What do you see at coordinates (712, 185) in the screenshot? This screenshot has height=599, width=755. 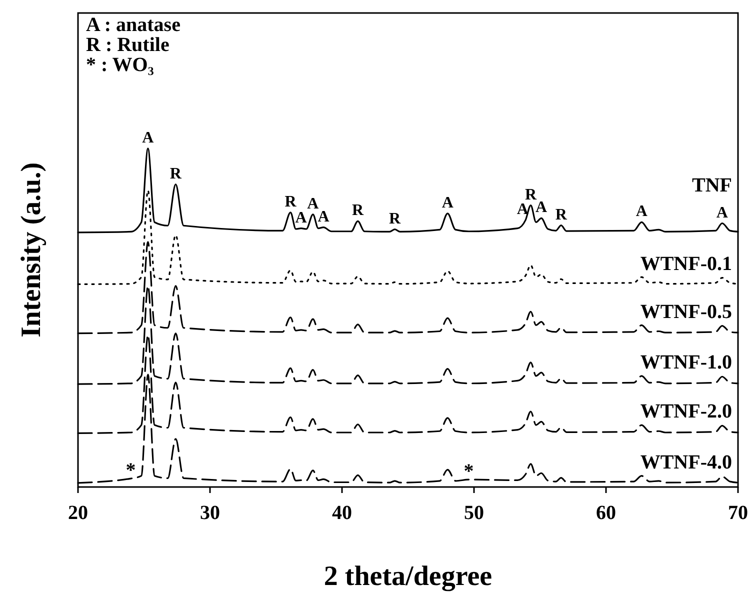 I see `series-label: TNF` at bounding box center [712, 185].